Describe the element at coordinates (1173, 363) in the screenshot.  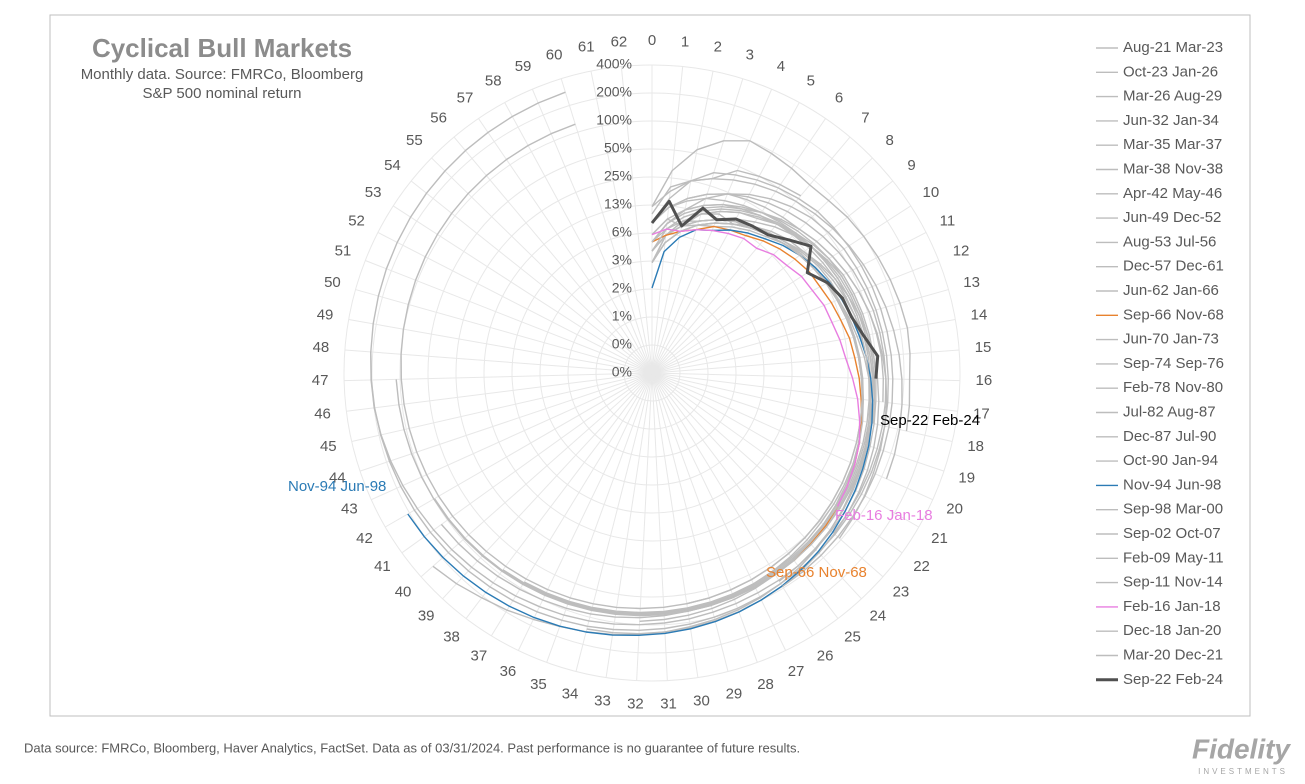
I see `legend-label: Sep-74 Sep-76` at that location.